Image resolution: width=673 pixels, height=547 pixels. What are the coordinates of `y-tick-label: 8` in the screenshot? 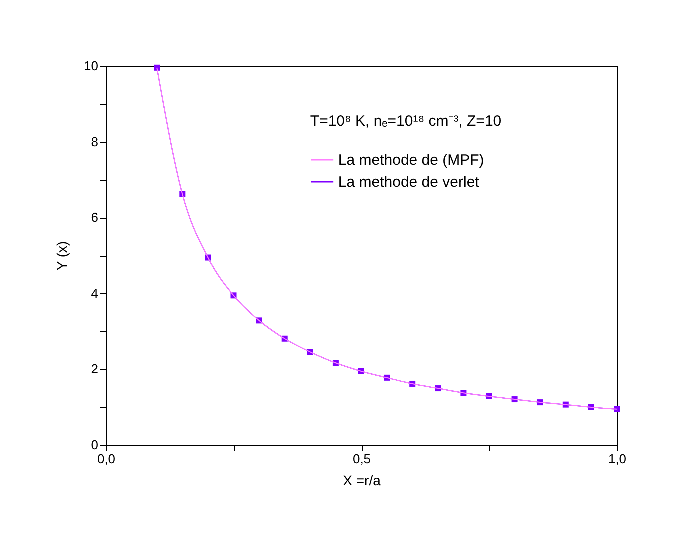 It's located at (94, 142).